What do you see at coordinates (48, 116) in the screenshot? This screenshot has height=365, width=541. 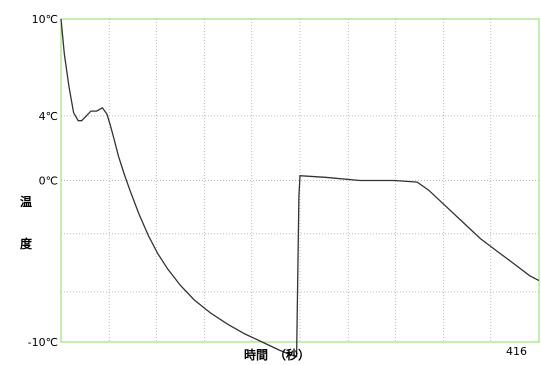 I see `y-tick-label-1: 4℃` at bounding box center [48, 116].